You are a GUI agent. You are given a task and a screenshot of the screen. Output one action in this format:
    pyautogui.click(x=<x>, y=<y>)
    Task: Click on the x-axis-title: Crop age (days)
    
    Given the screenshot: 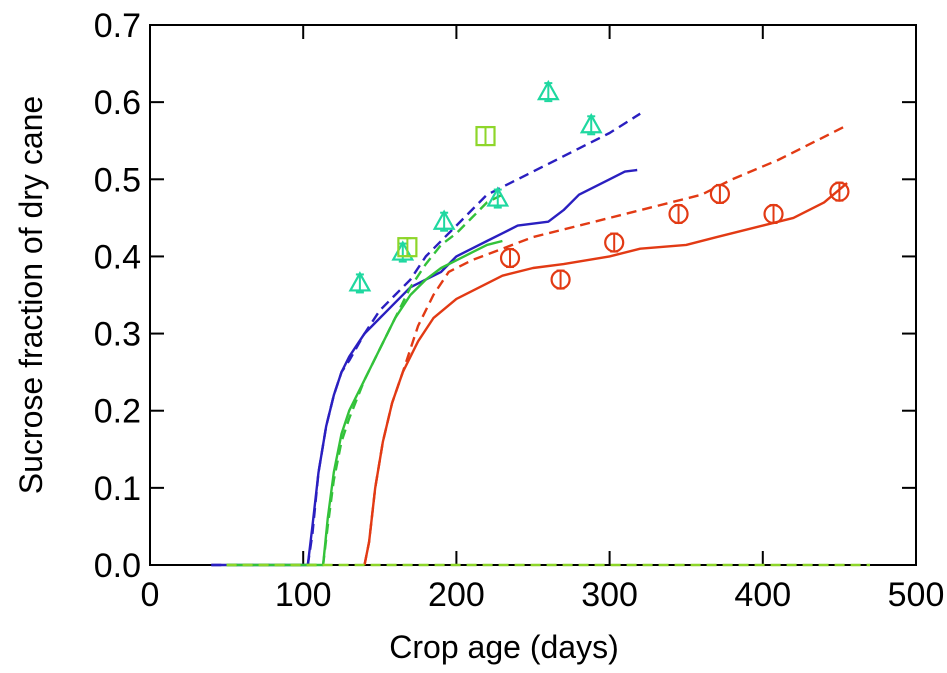 What is the action you would take?
    pyautogui.click(x=503, y=647)
    